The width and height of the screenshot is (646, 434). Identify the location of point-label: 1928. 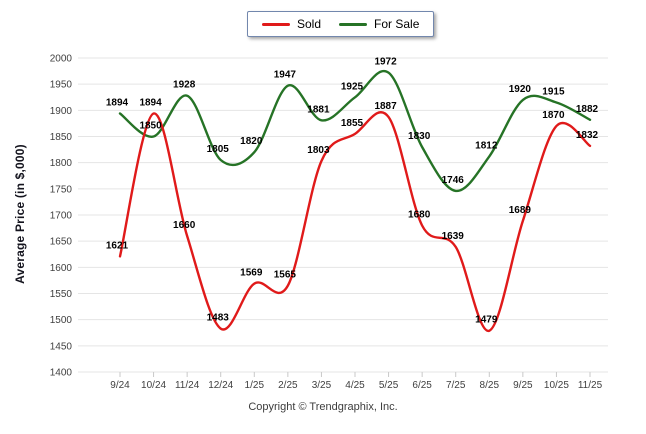
(184, 85).